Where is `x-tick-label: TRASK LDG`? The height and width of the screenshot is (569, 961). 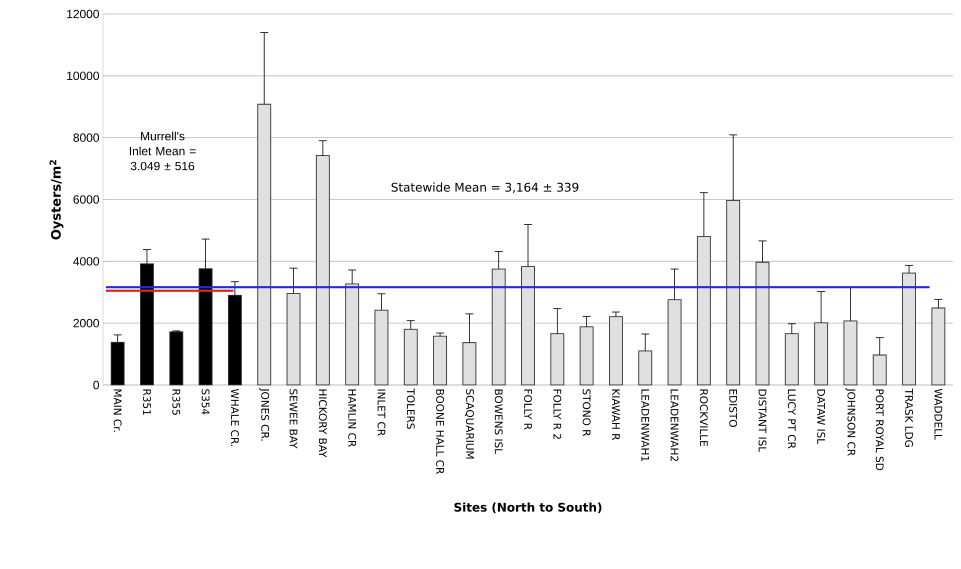
x-tick-label: TRASK LDG is located at coordinates (909, 417).